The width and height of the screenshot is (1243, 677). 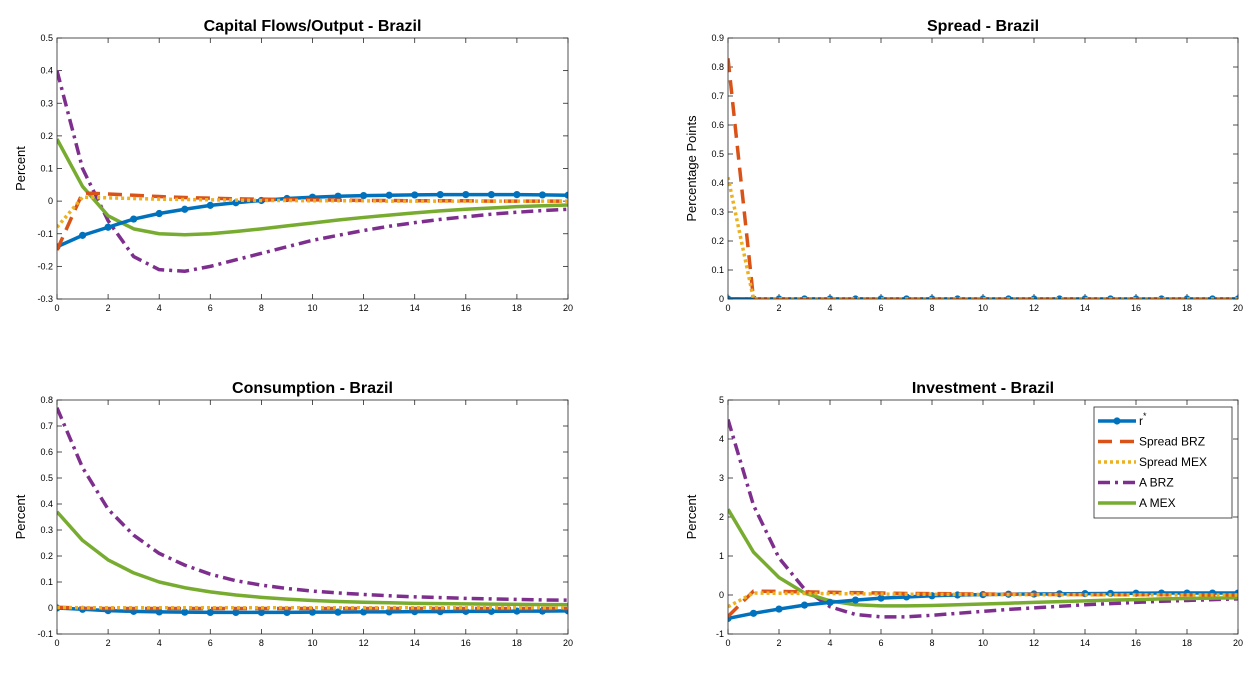 I want to click on legend-label-spread_mex: Spread MEX, so click(x=1173, y=462).